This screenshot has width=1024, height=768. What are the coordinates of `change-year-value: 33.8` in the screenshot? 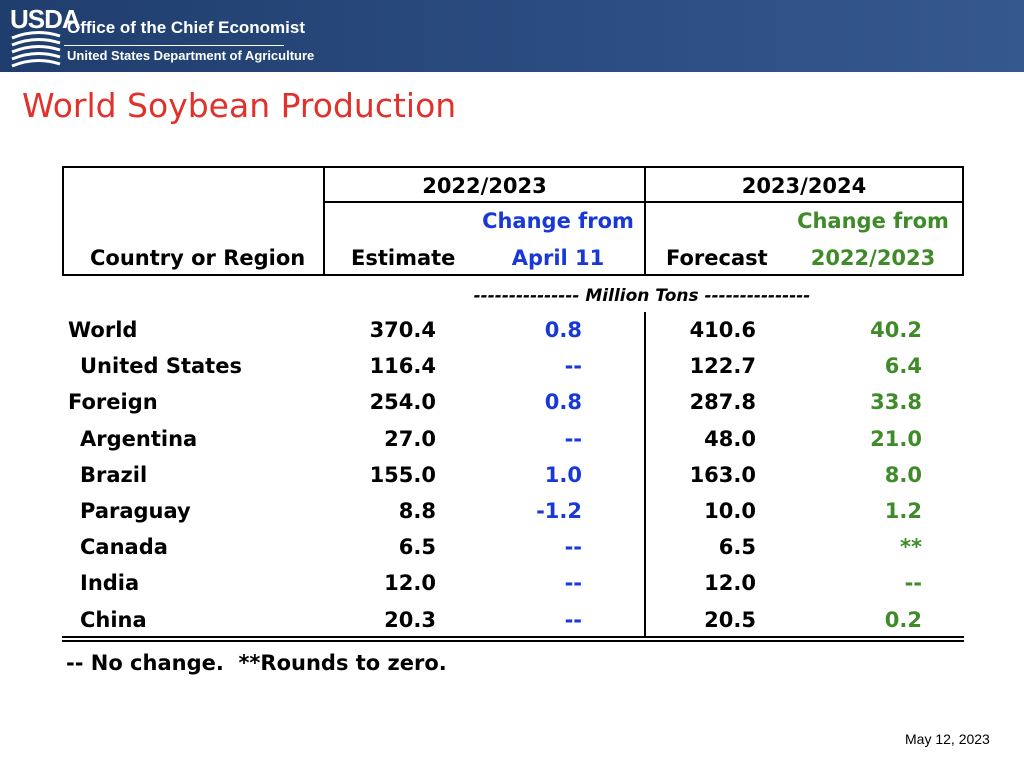 It's located at (896, 402).